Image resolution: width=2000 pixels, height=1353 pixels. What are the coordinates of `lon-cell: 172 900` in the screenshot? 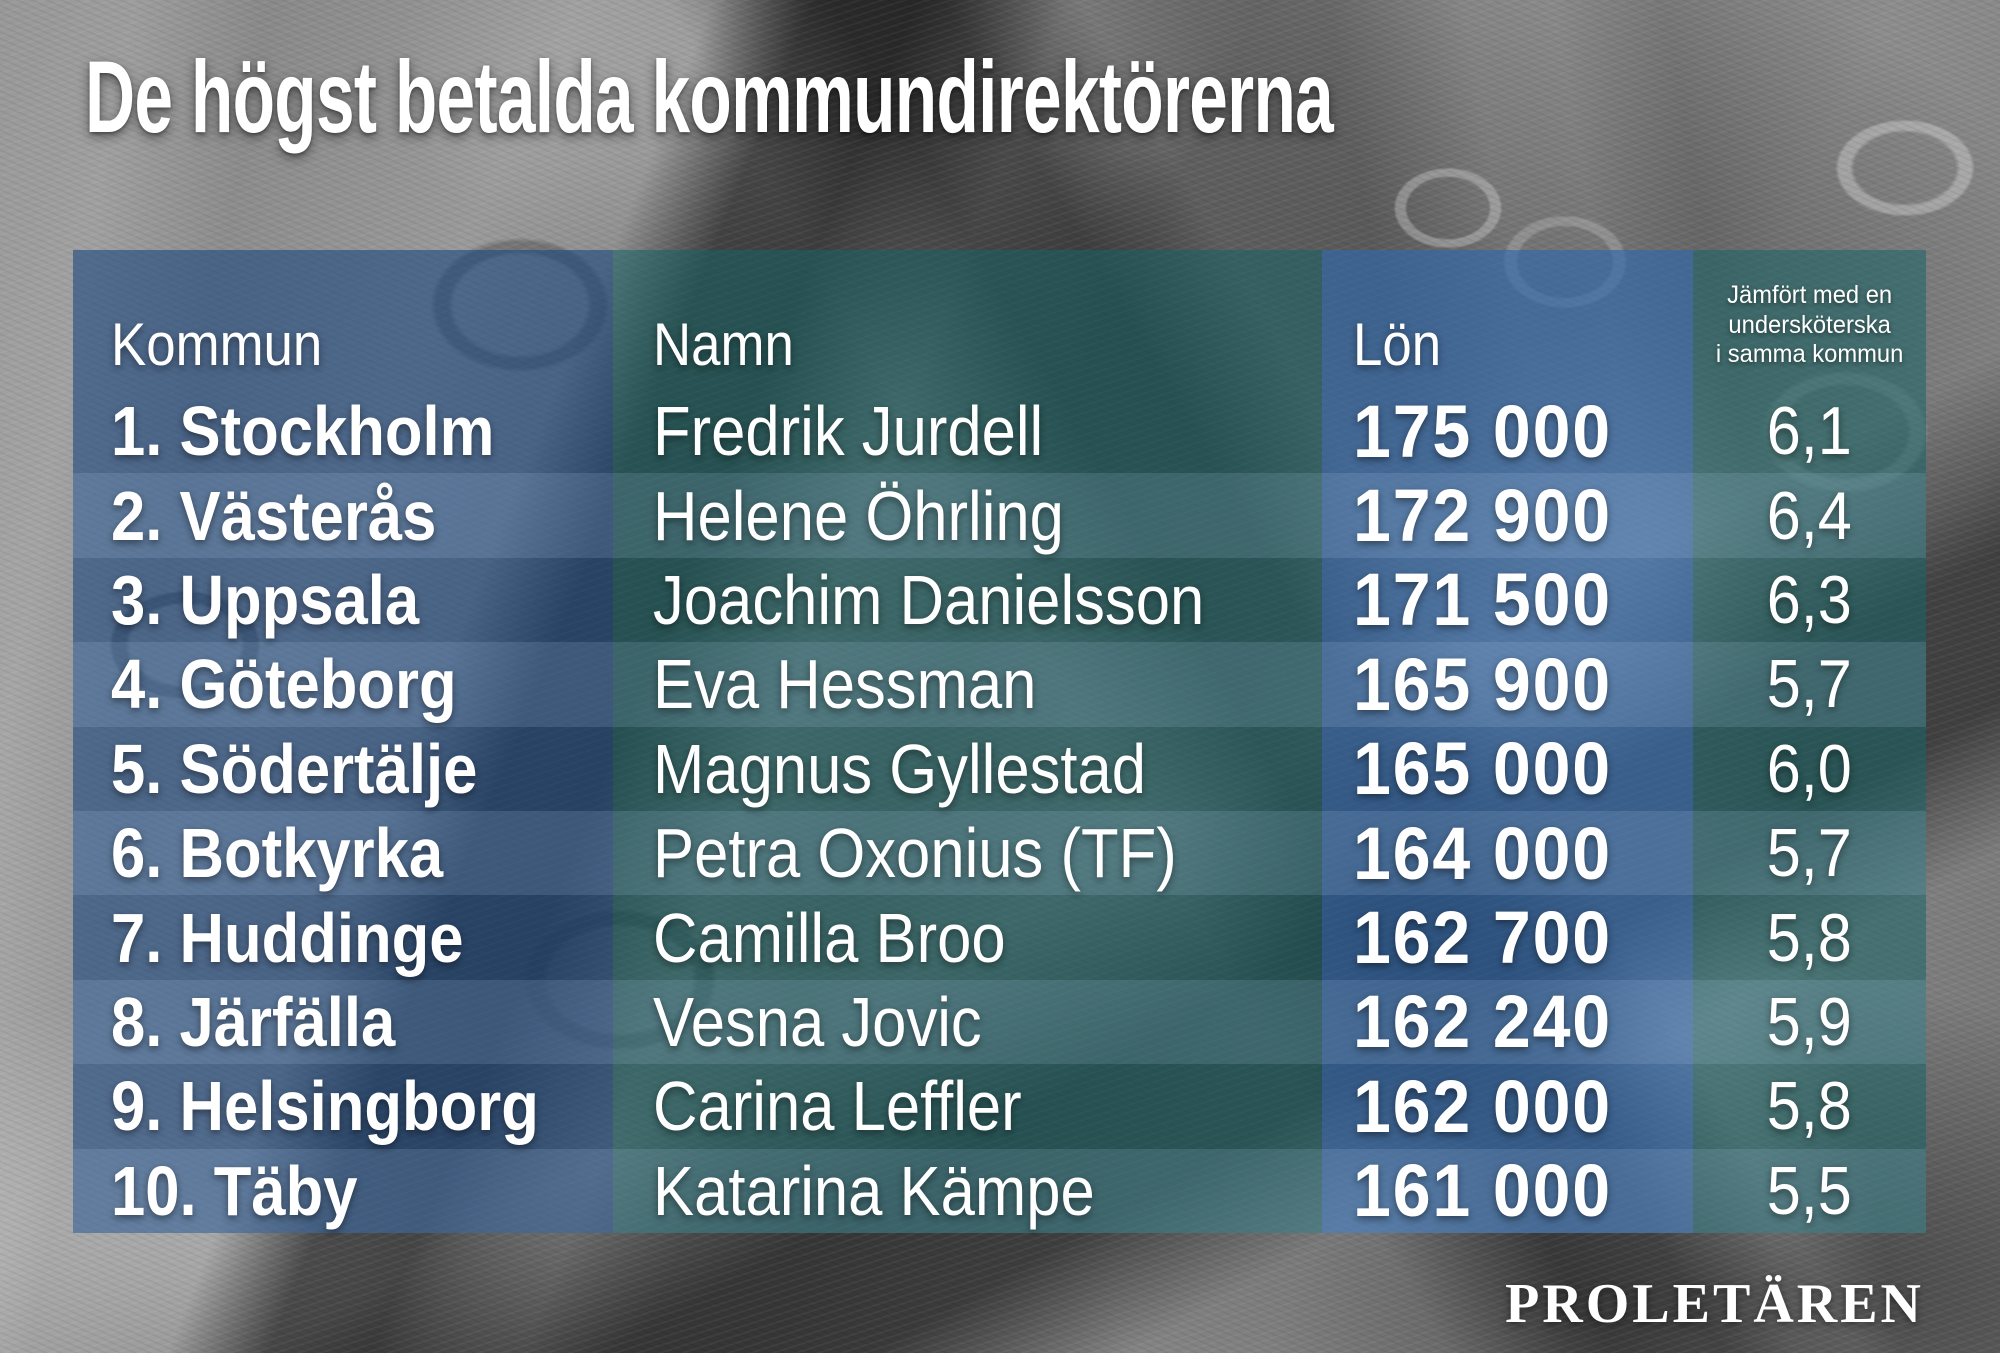 It's located at (1507, 515).